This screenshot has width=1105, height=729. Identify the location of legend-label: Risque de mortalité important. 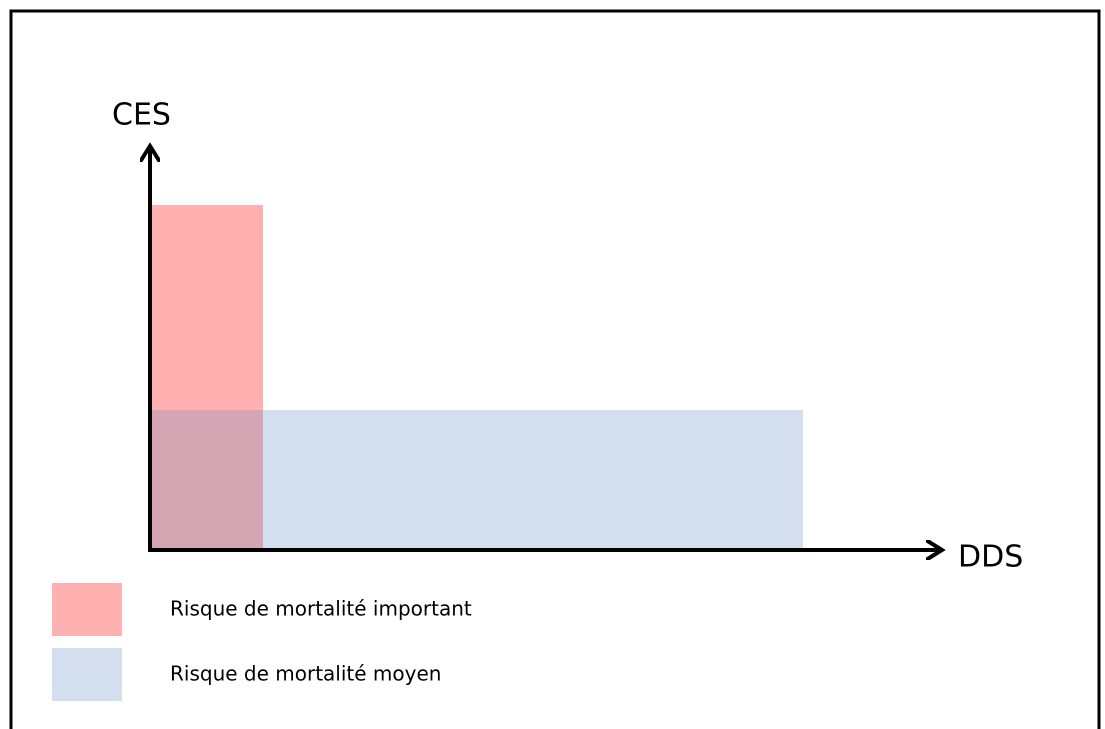
(321, 609).